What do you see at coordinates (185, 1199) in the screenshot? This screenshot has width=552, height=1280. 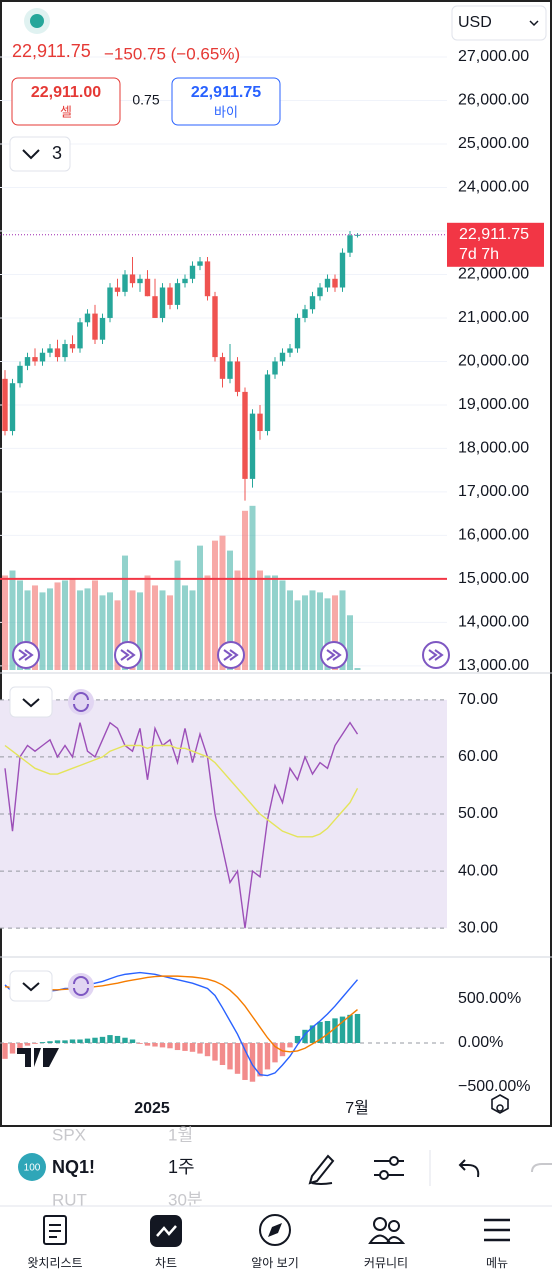 I see `interval-option: 30분` at bounding box center [185, 1199].